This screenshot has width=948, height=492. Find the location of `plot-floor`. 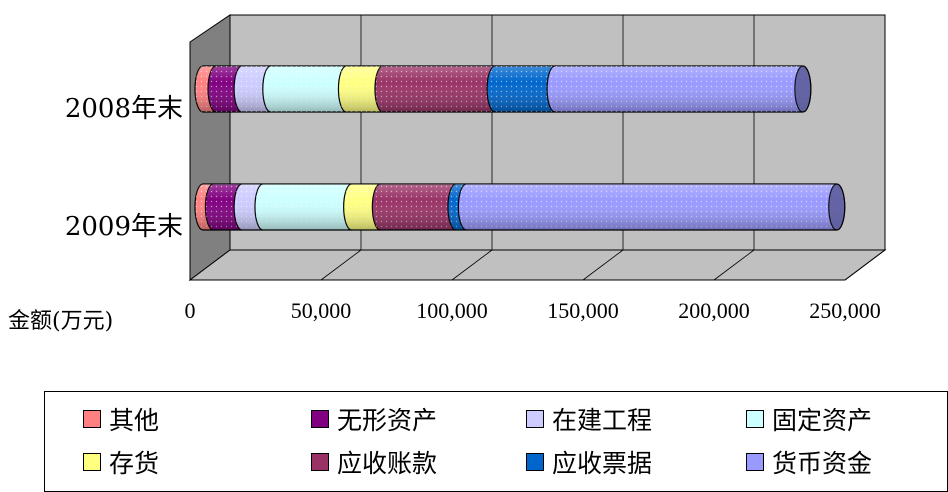

plot-floor is located at coordinates (537, 265).